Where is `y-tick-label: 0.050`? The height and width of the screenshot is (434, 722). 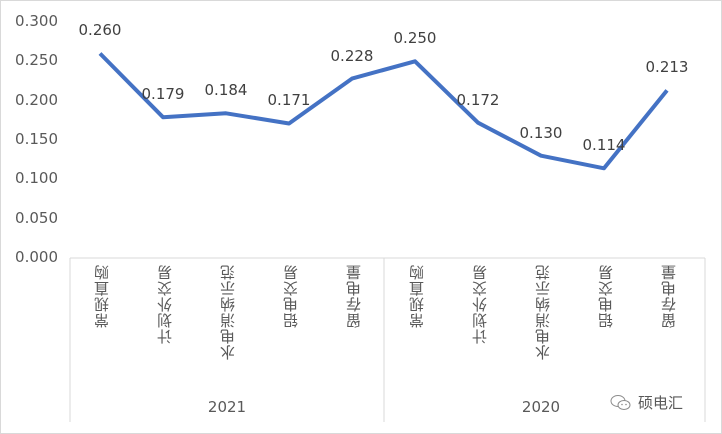 y-tick-label: 0.050 is located at coordinates (36, 217).